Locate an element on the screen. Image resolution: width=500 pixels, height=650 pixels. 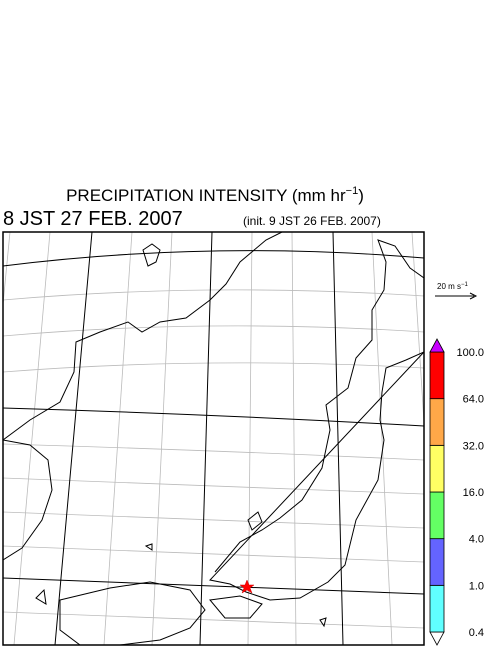
title: PRECIPITATION INTENSITY (mm hr−1) is located at coordinates (215, 195).